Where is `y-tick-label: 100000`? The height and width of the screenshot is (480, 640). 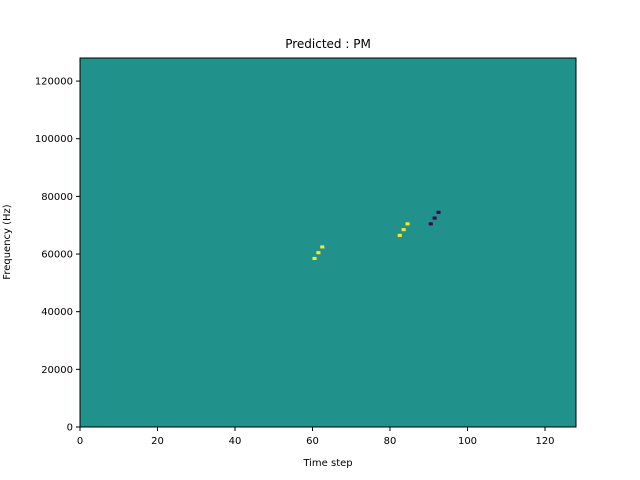 y-tick-label: 100000 is located at coordinates (54, 139).